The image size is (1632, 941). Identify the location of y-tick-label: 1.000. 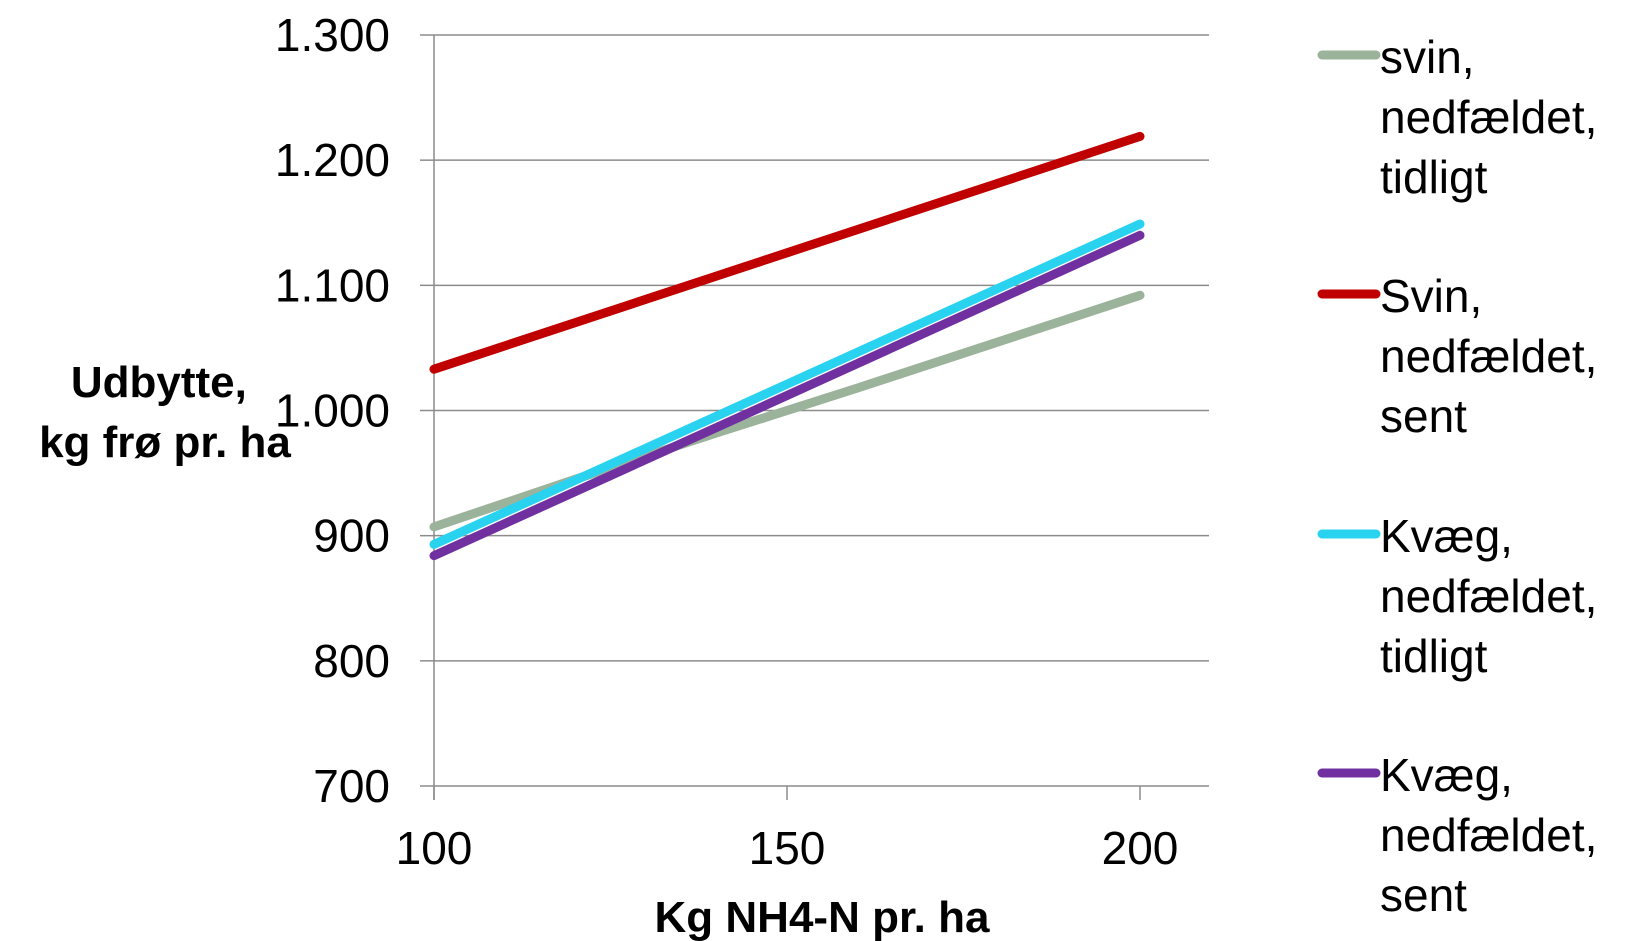
(332, 411).